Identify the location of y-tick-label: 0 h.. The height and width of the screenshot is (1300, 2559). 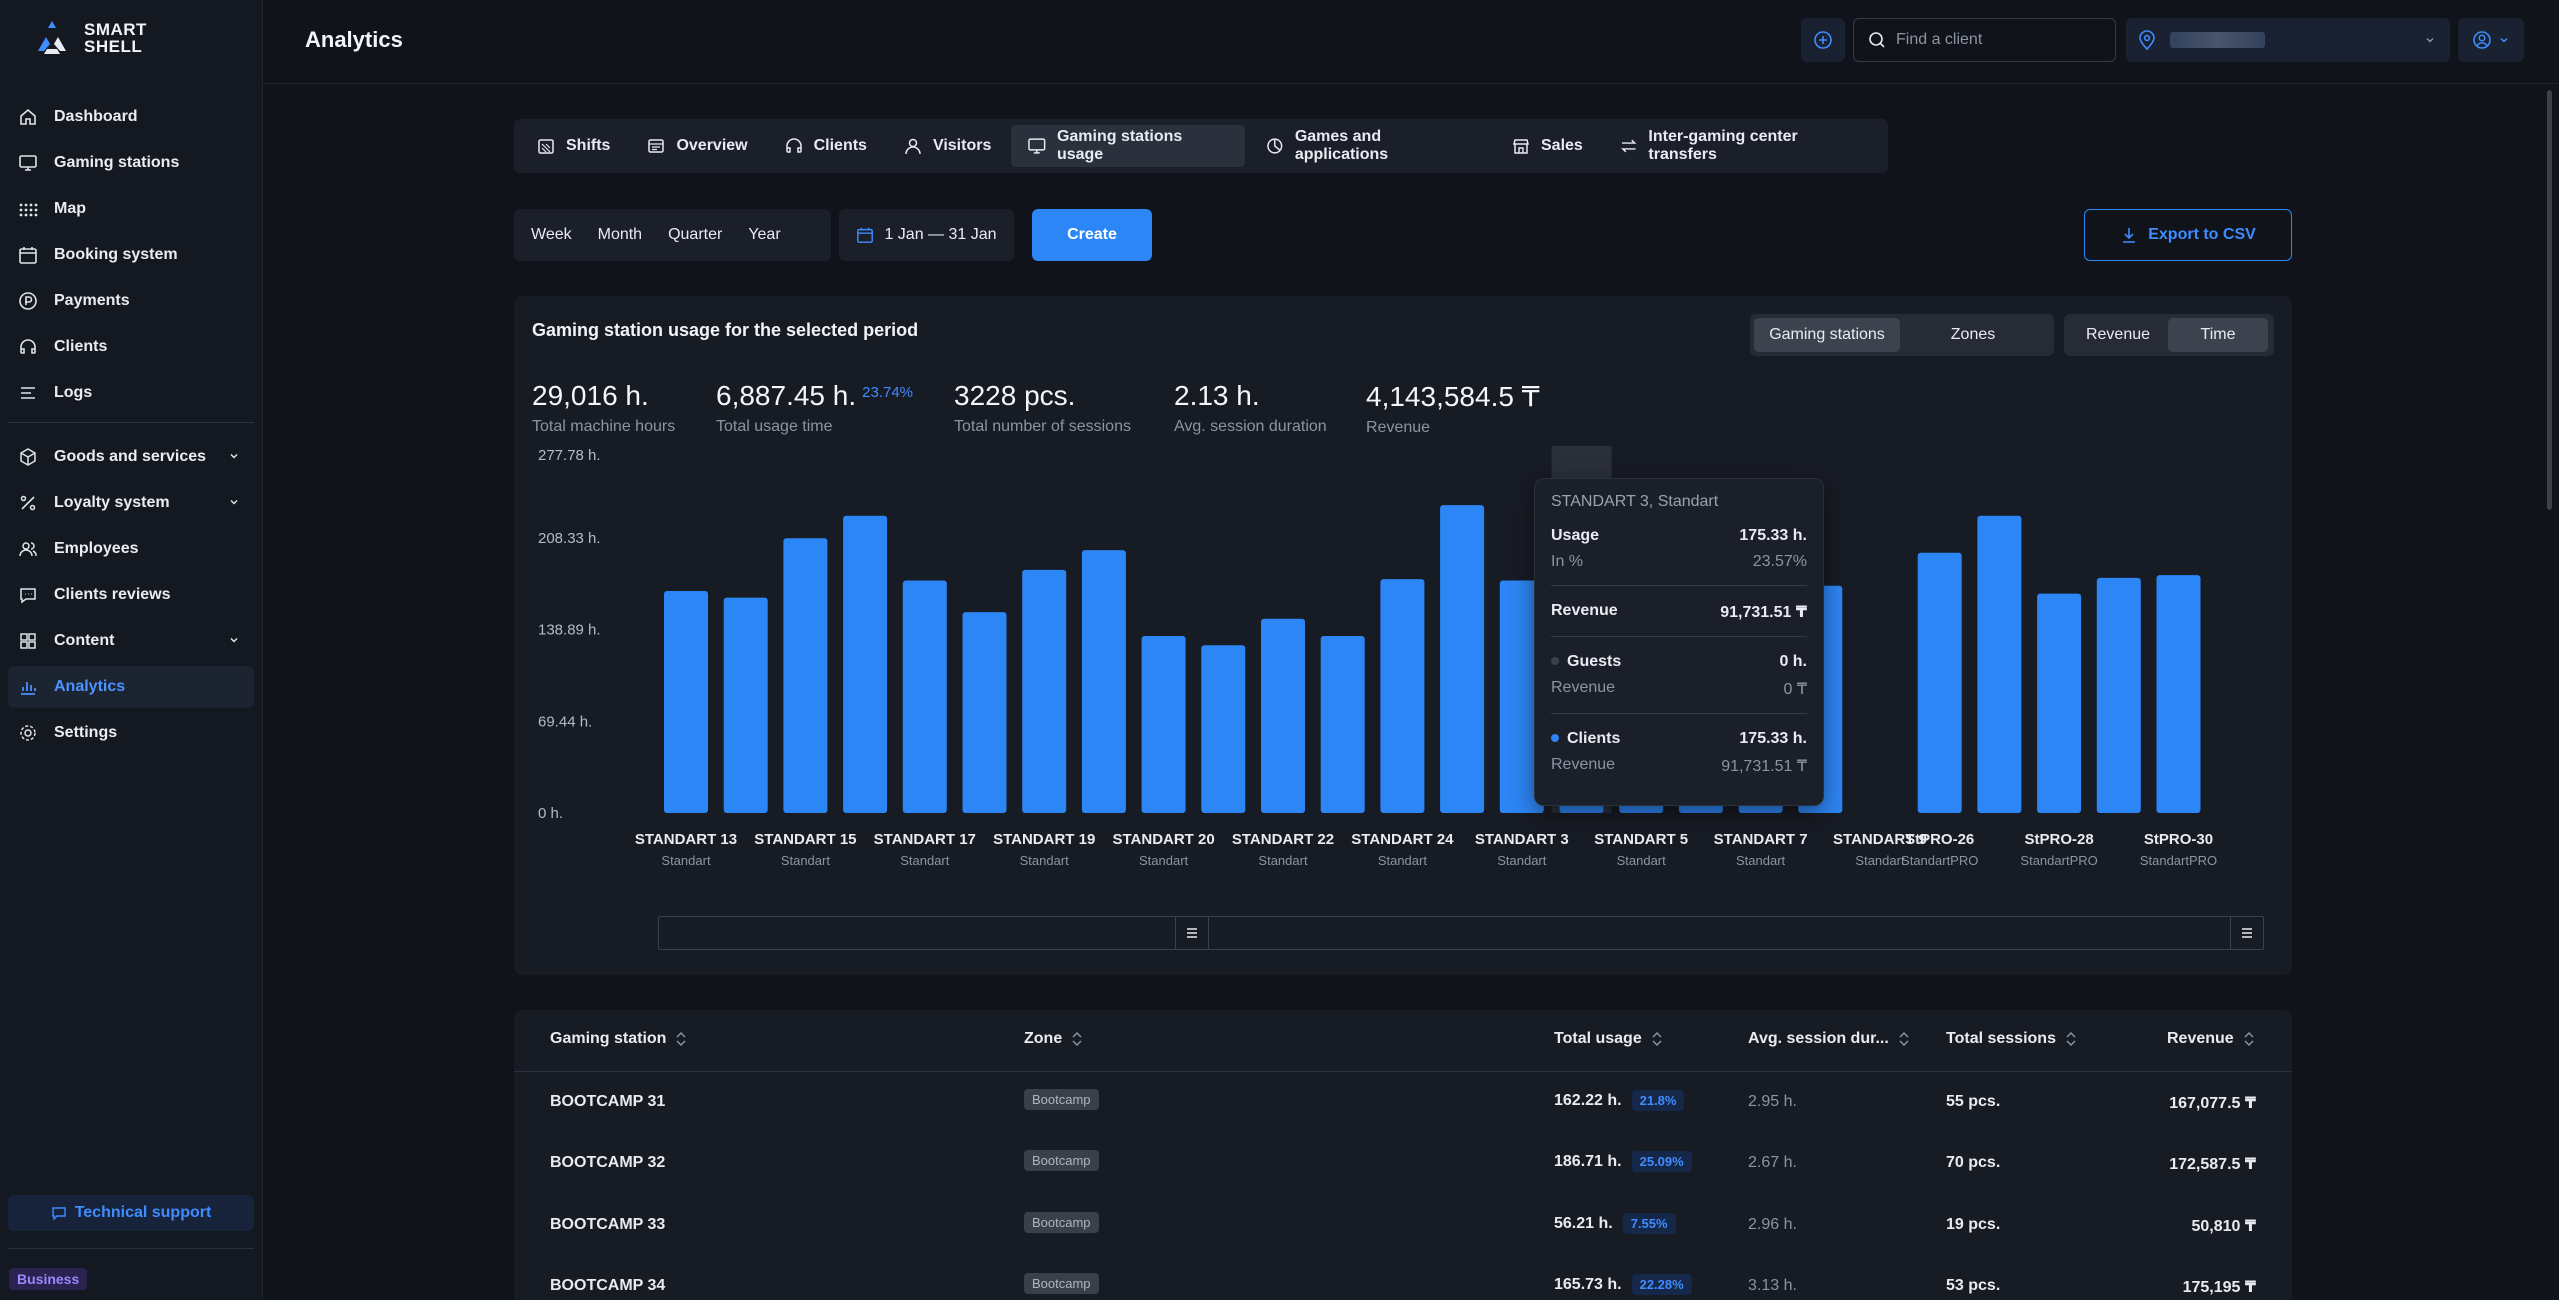
(550, 813).